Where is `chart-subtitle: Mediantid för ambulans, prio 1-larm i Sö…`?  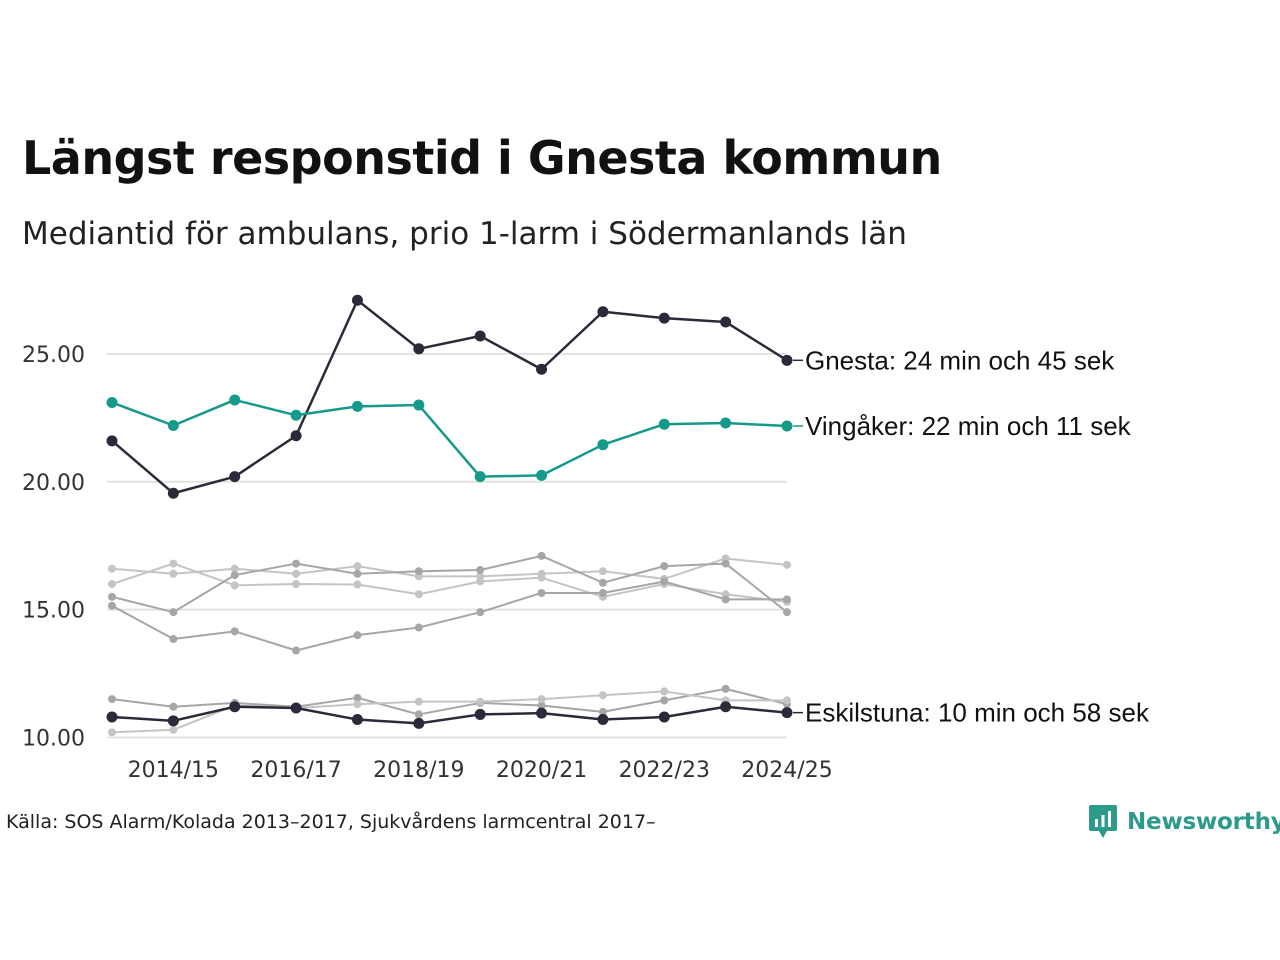 chart-subtitle: Mediantid för ambulans, prio 1-larm i Sö… is located at coordinates (464, 234).